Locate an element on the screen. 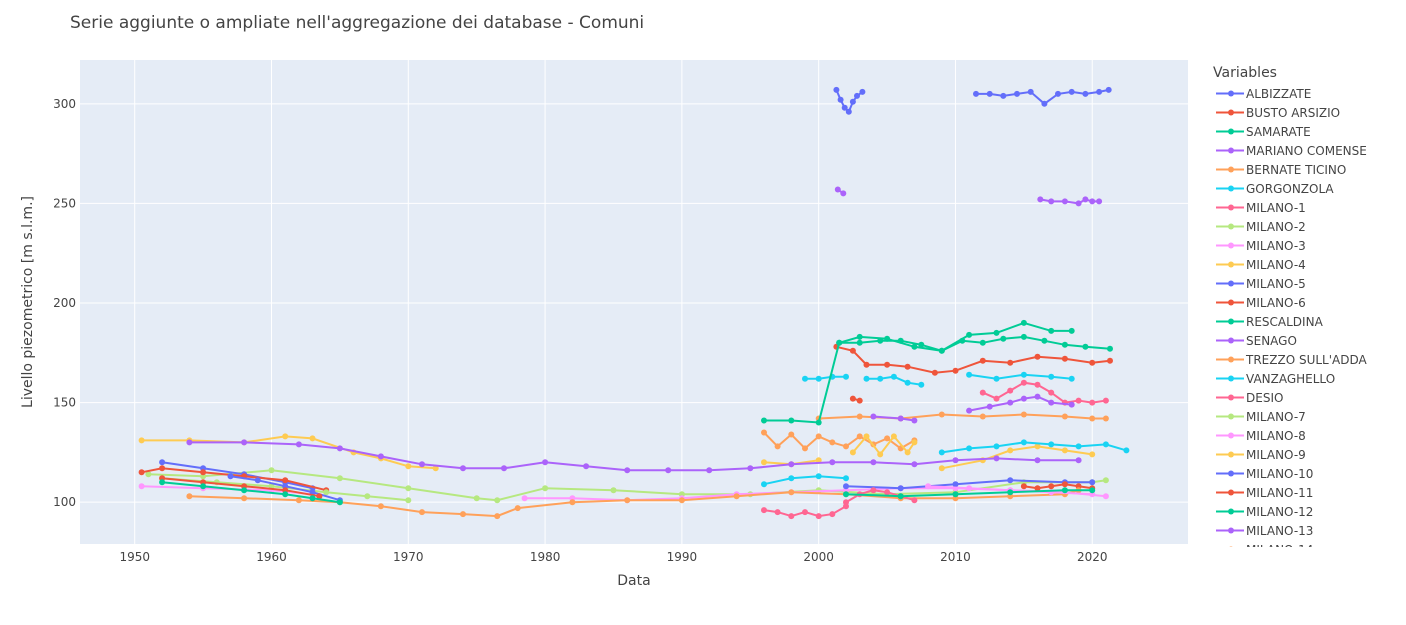 The height and width of the screenshot is (625, 1406). legend-item: MILANO-9 is located at coordinates (1304, 454).